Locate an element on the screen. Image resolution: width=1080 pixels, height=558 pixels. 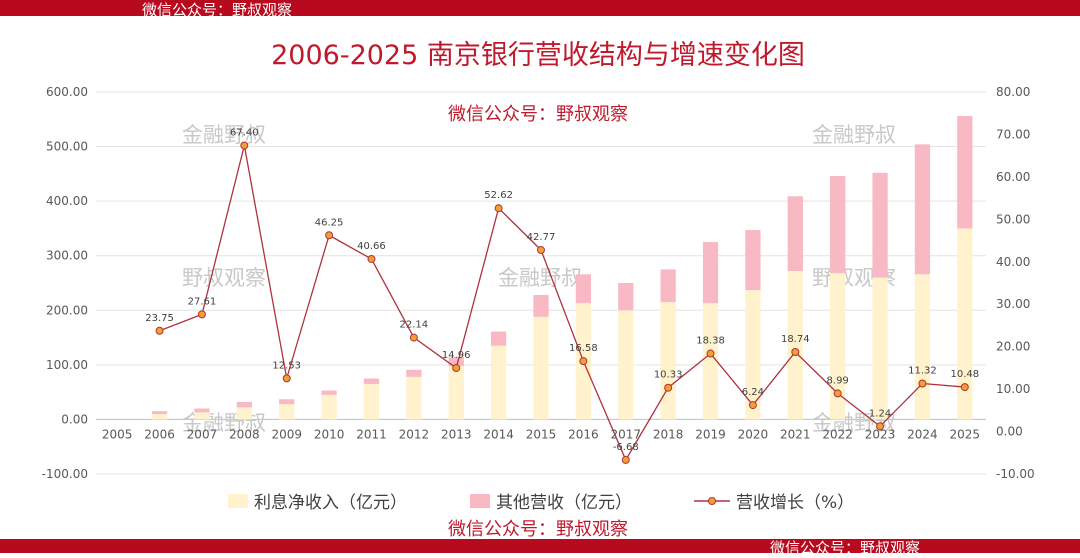
legend-marker-growth is located at coordinates (712, 501).